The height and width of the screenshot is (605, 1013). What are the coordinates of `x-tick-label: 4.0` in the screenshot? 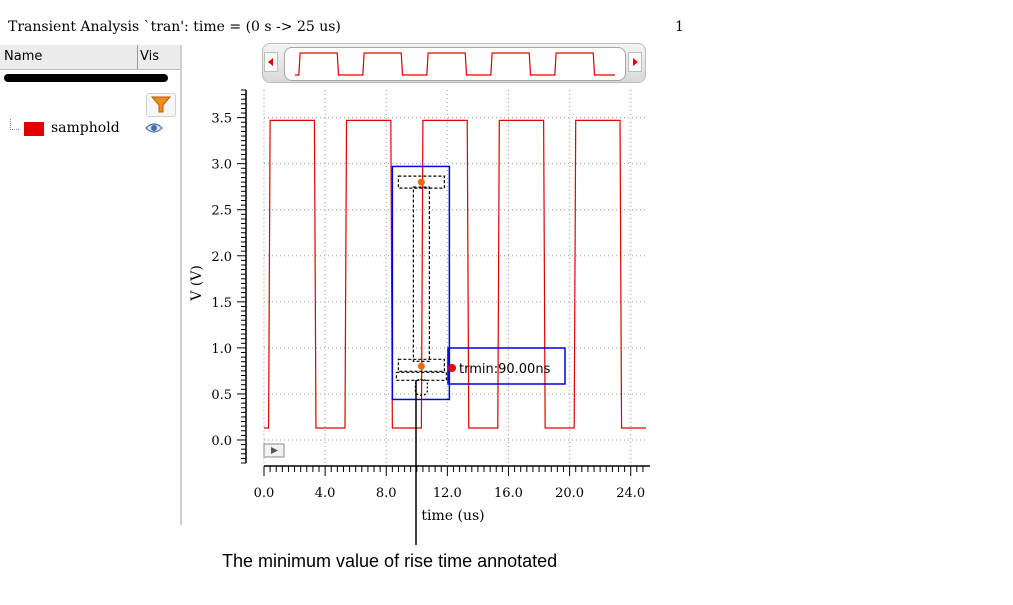 It's located at (325, 493).